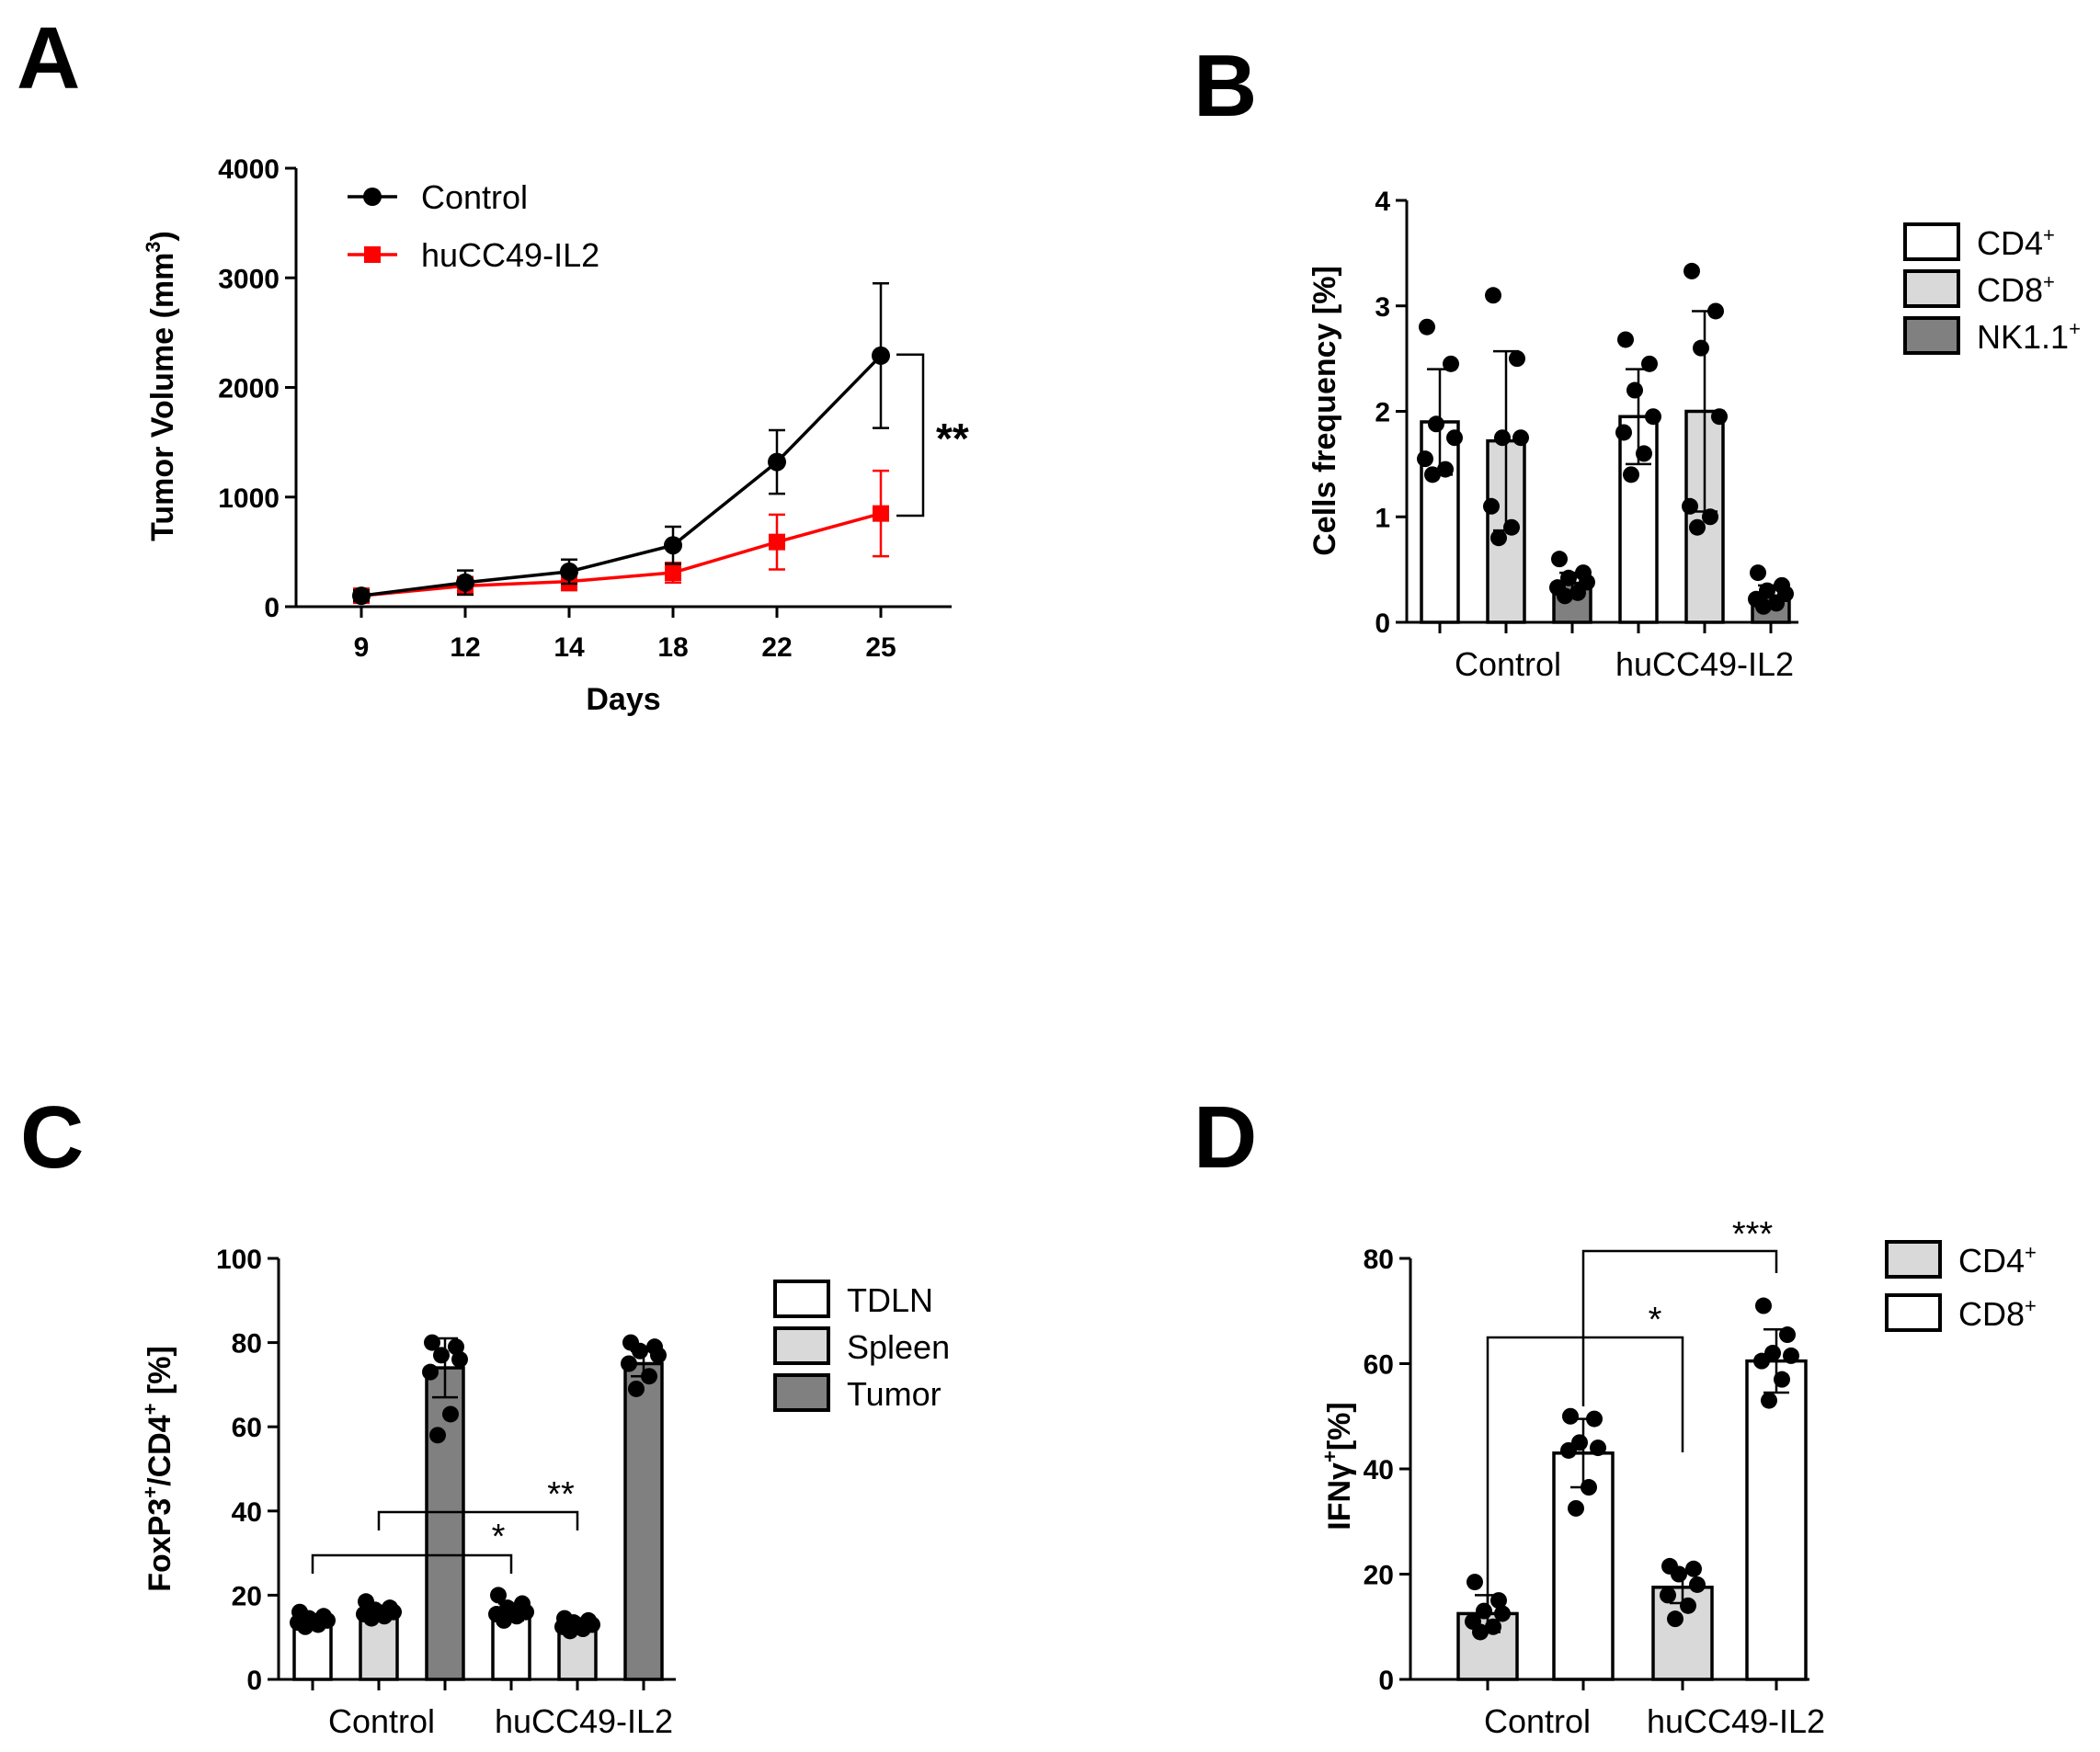 The width and height of the screenshot is (2100, 1752). I want to click on panel-a-y-axis-title: Tumor Volume (mm3), so click(161, 386).